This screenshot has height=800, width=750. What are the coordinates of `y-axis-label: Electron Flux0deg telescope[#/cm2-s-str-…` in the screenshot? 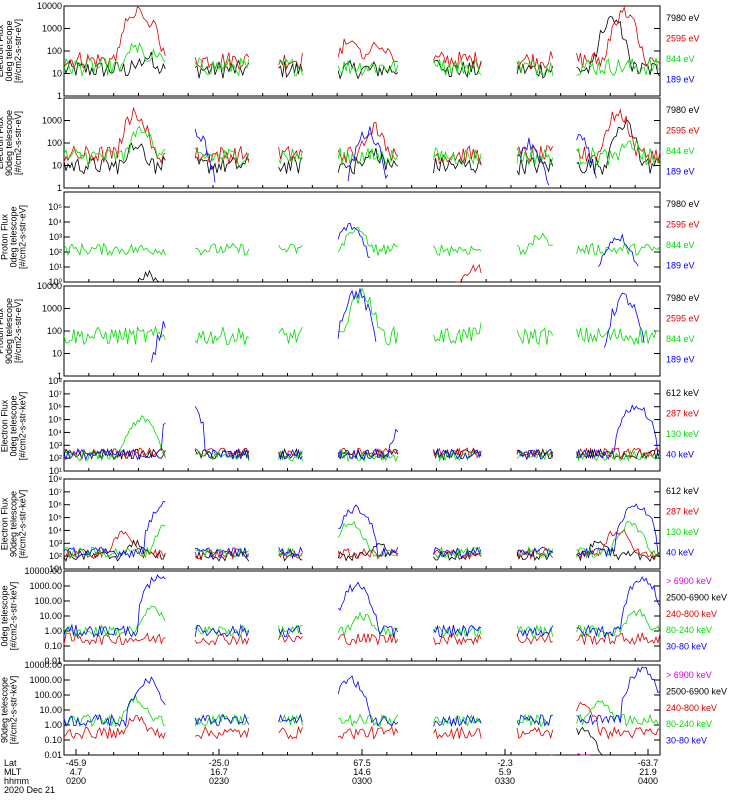 It's located at (11, 51).